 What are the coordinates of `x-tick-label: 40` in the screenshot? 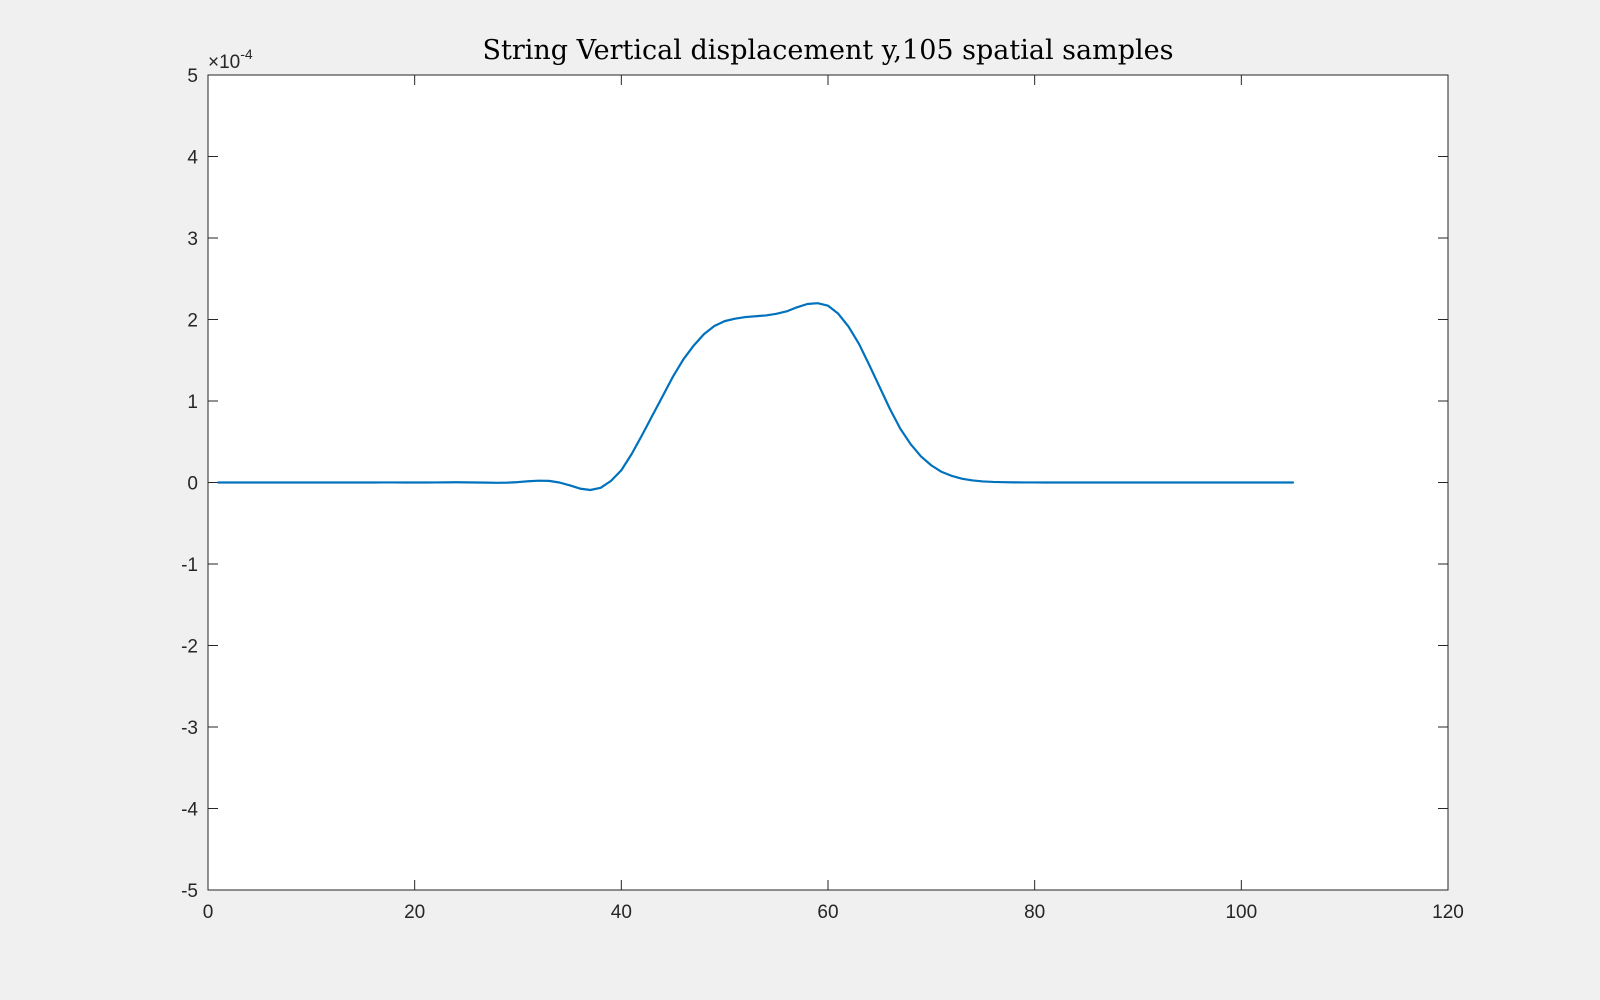 It's located at (621, 912).